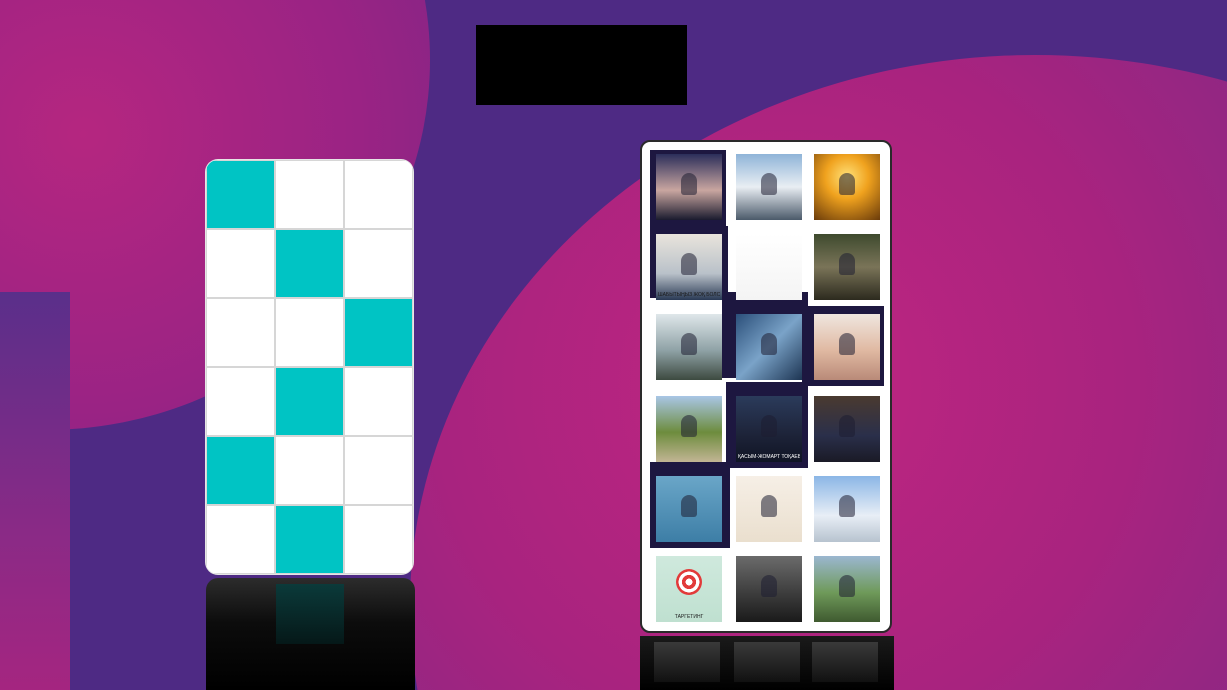 Image resolution: width=1227 pixels, height=690 pixels. I want to click on grid-layout-phone, so click(309, 367).